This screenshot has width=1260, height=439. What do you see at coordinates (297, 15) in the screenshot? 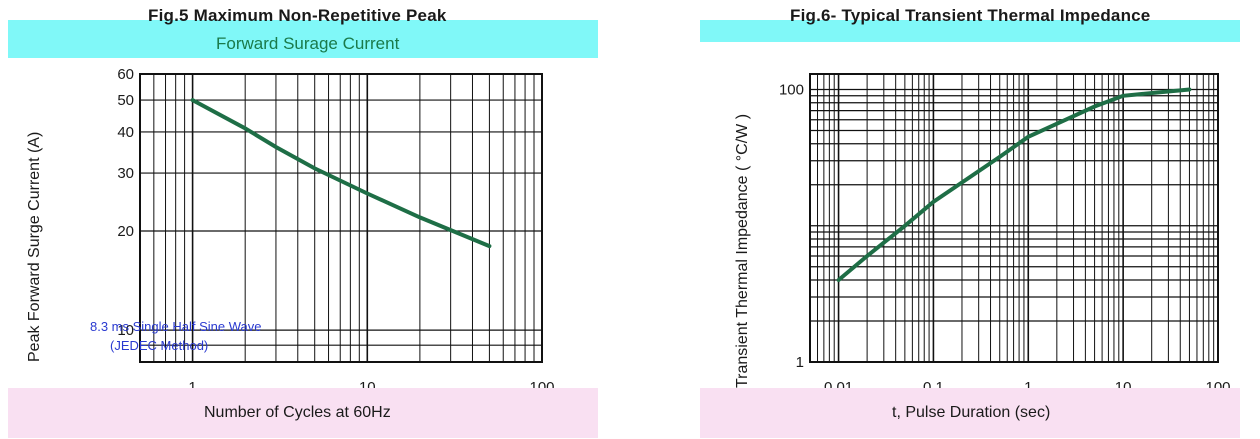
I see `fig5-title: Fig.5 Maximum Non-Repetitive Peak` at bounding box center [297, 15].